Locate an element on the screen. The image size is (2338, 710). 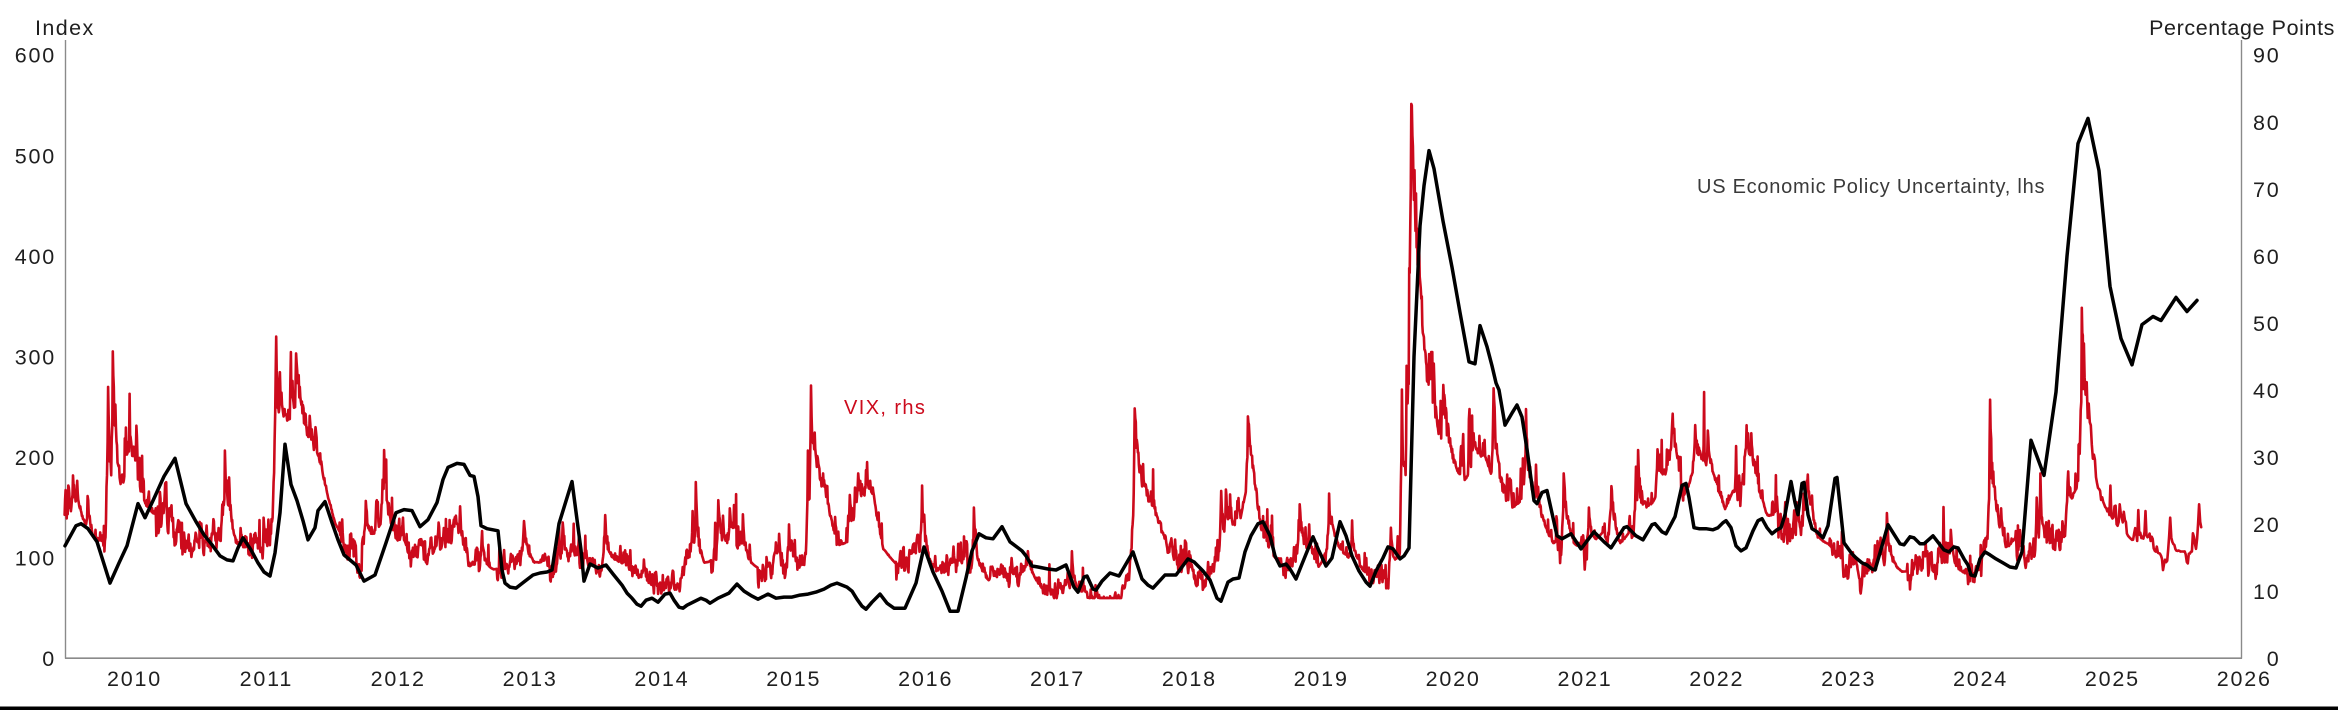
svg-text: 300 is located at coordinates (35, 358).